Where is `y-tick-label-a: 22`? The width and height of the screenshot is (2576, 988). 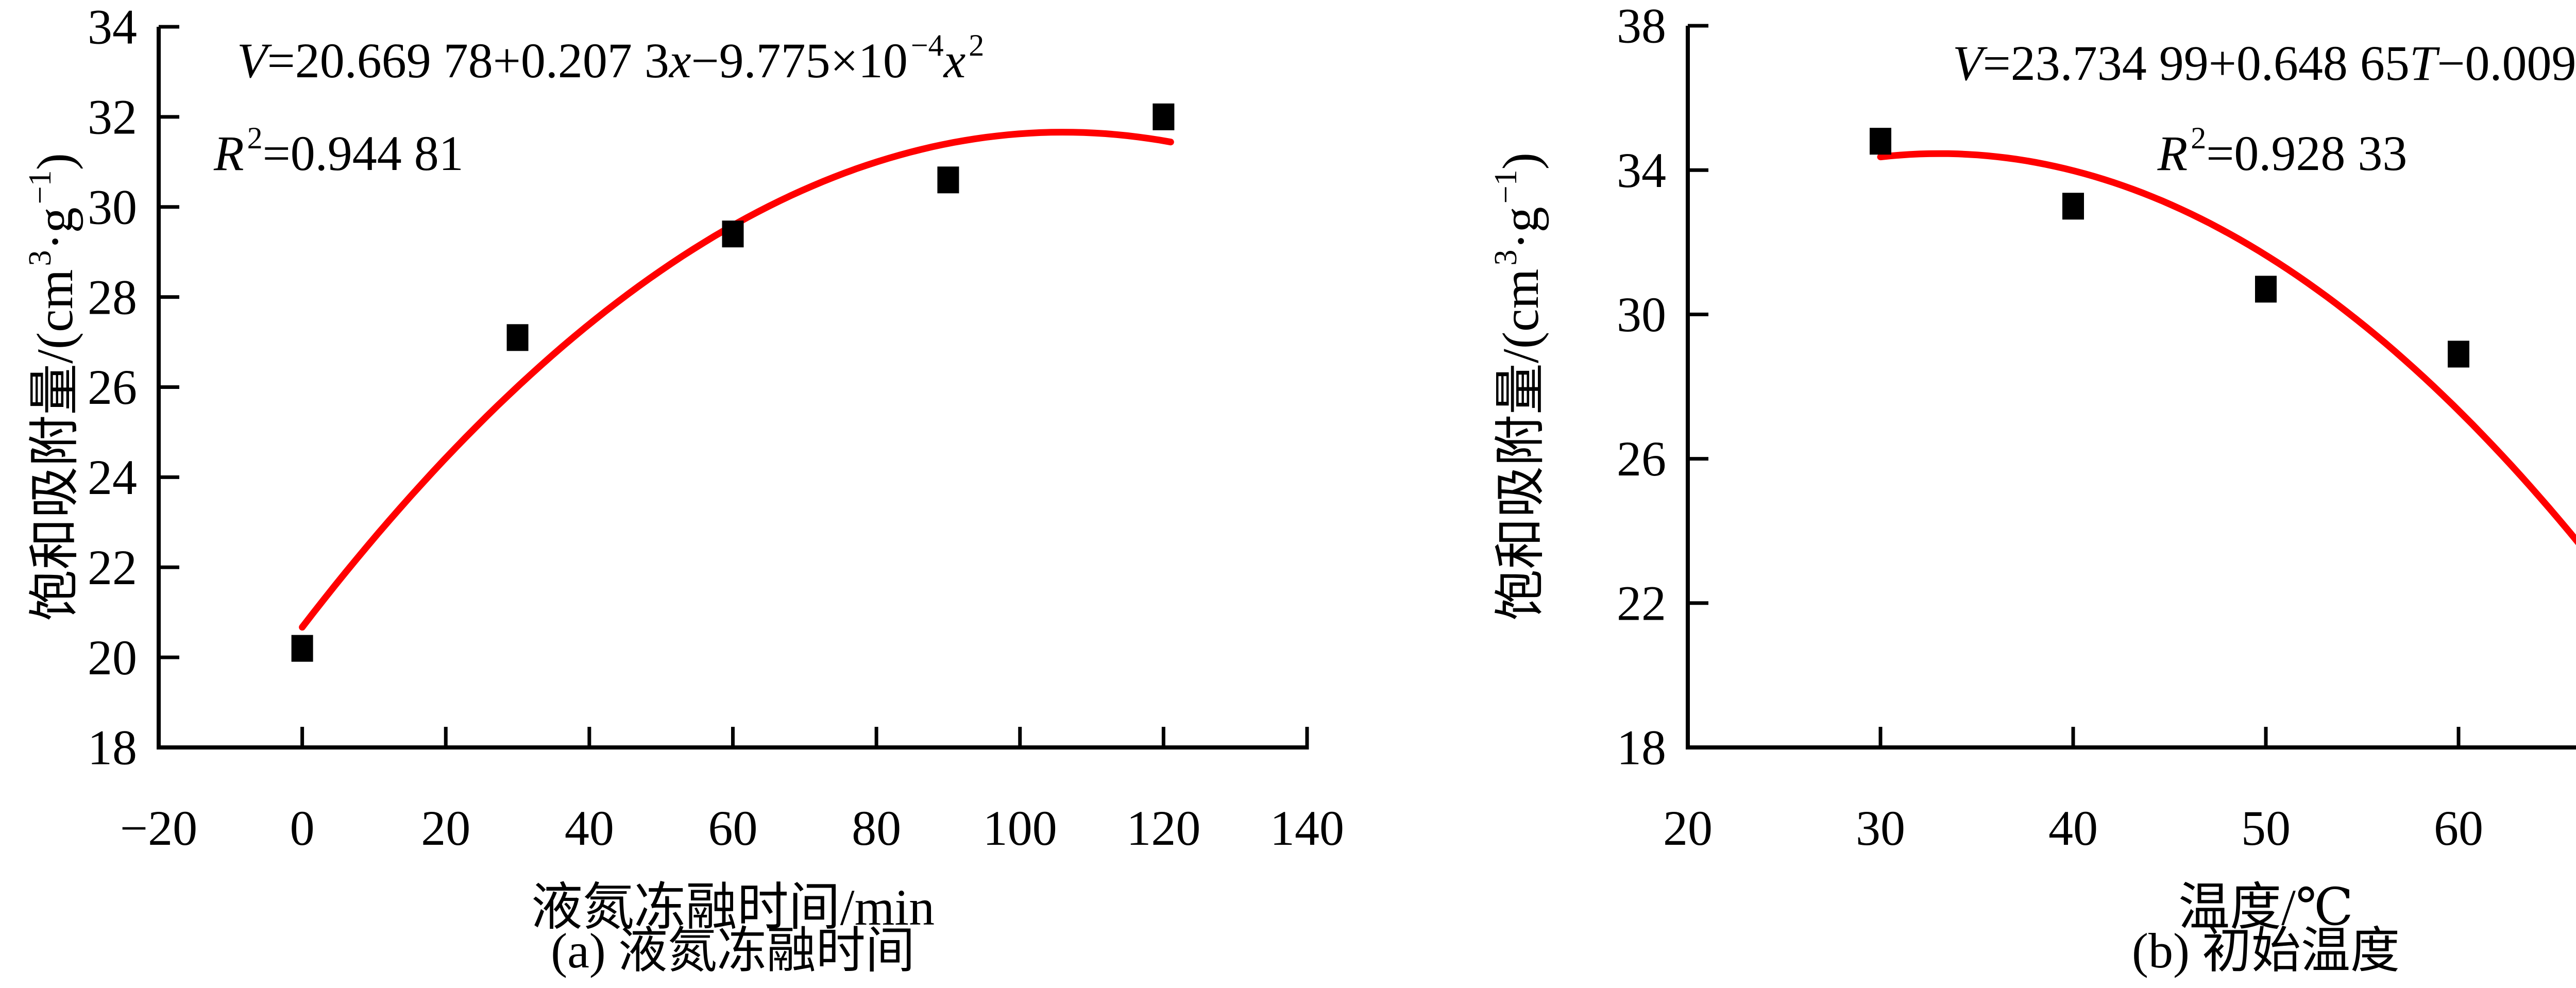
y-tick-label-a: 22 is located at coordinates (112, 568).